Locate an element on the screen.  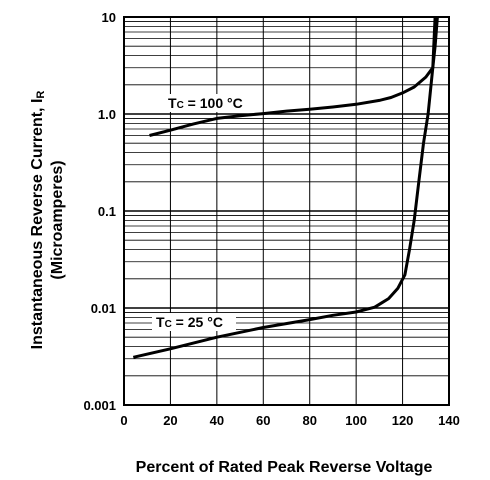
x-tick-label: 100 is located at coordinates (356, 420).